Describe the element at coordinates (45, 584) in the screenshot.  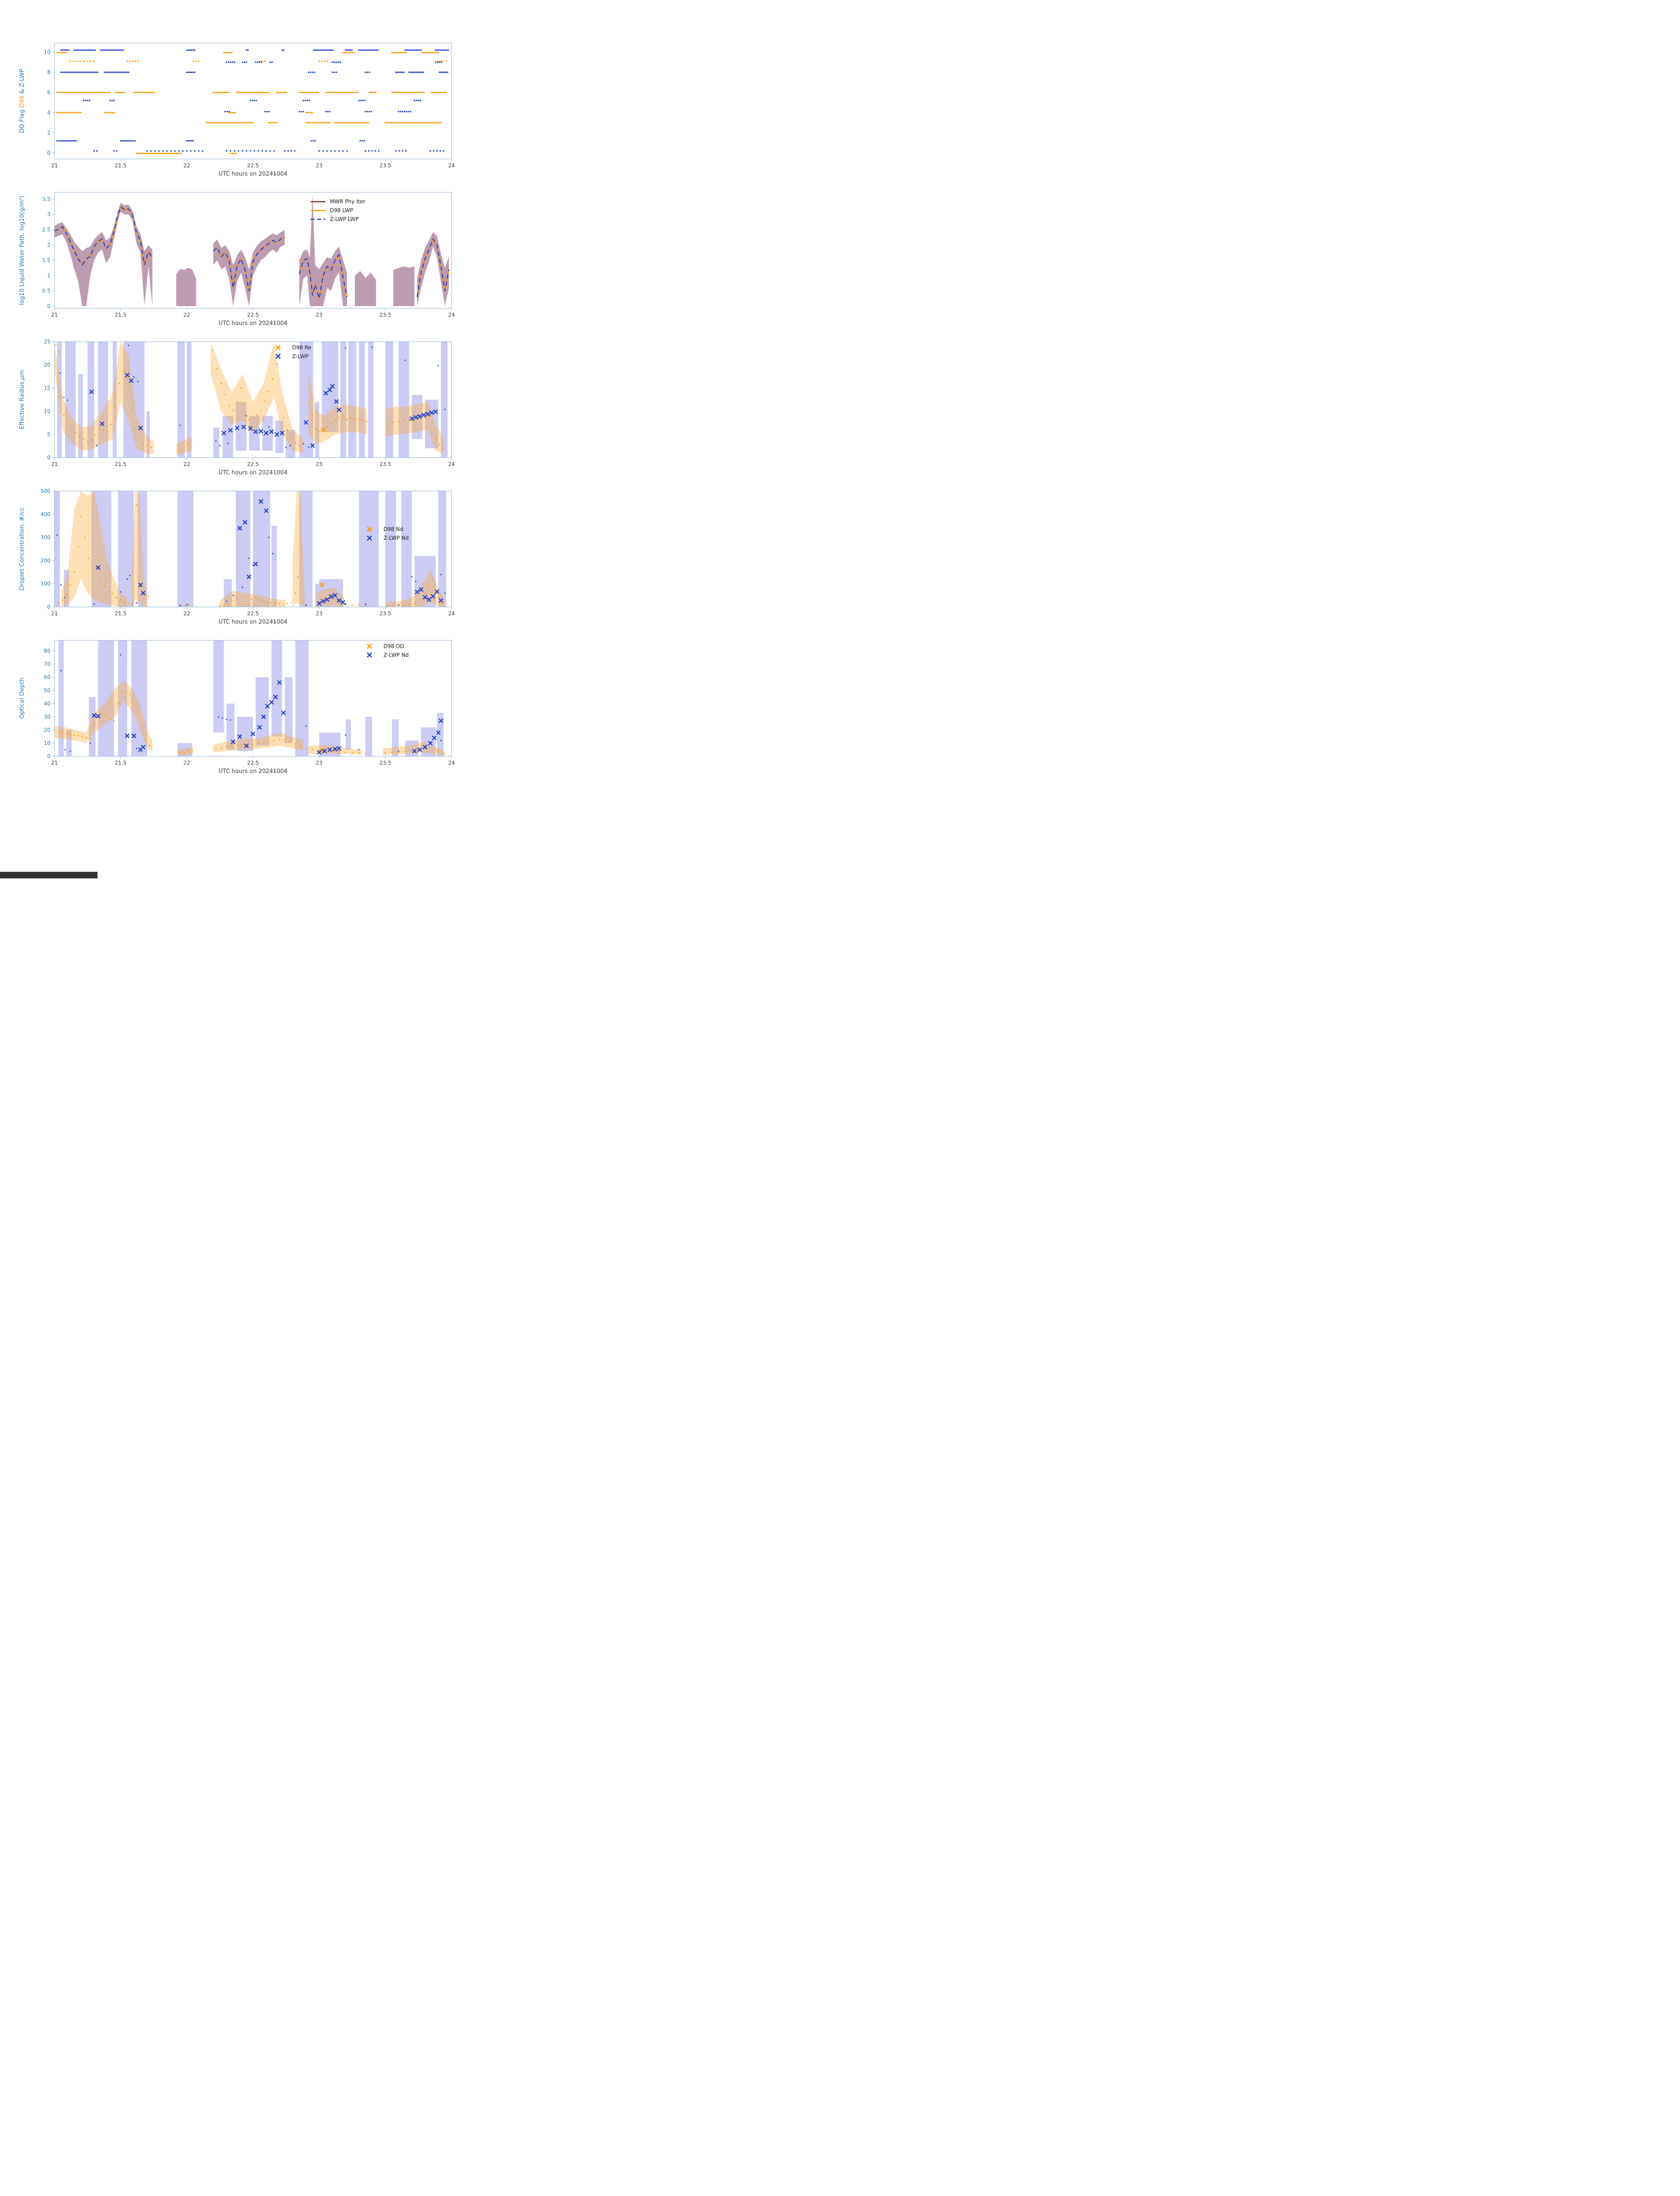
I see `svg-text: 100` at that location.